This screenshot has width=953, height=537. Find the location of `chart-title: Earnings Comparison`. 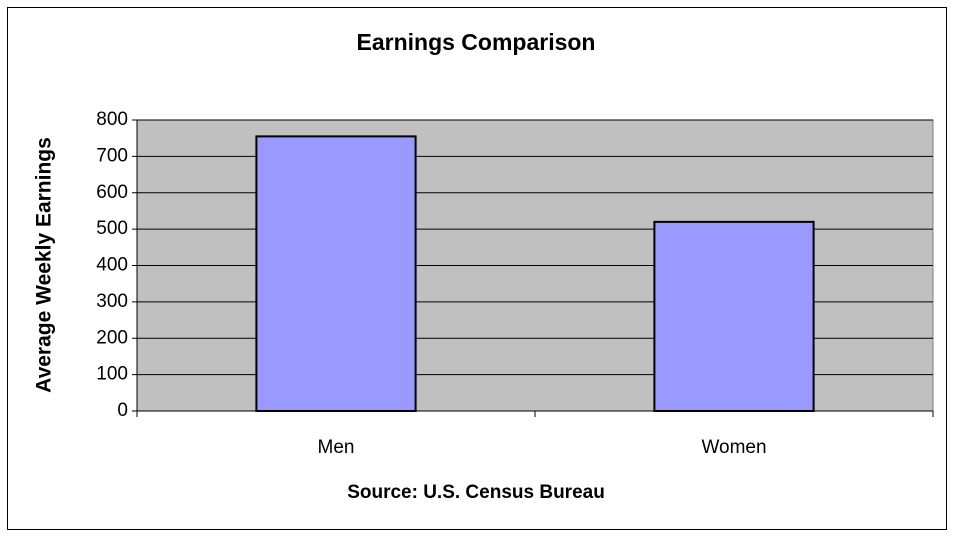

chart-title: Earnings Comparison is located at coordinates (476, 42).